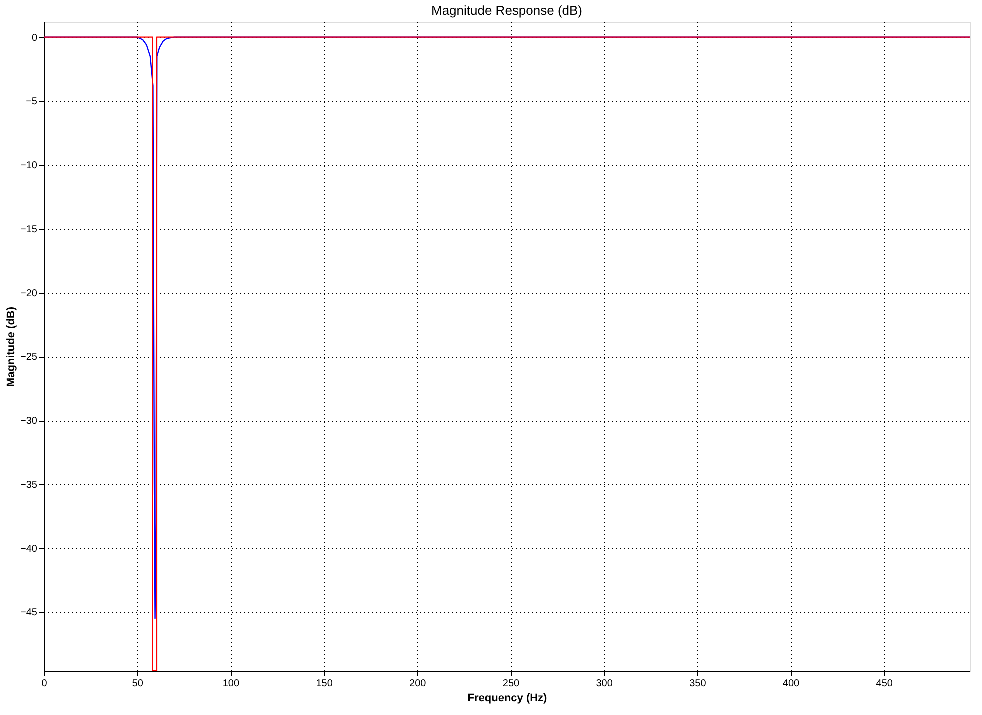 This screenshot has width=982, height=715. What do you see at coordinates (29, 230) in the screenshot?
I see `y-tick-label: −15` at bounding box center [29, 230].